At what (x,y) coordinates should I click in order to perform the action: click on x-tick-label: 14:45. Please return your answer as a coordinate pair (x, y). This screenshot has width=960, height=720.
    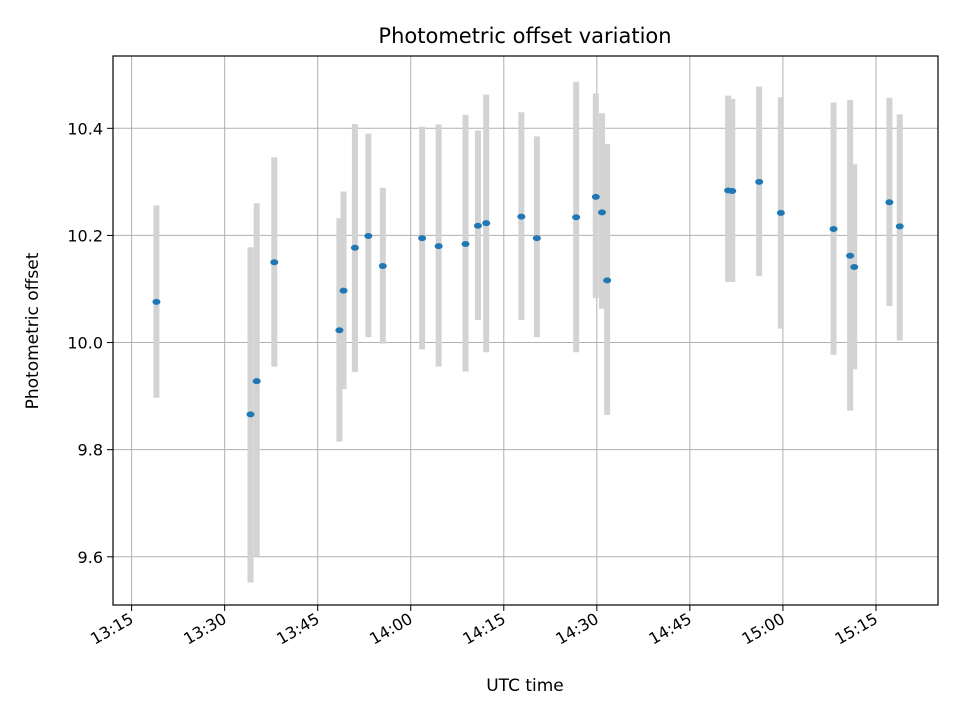
    Looking at the image, I should click on (669, 629).